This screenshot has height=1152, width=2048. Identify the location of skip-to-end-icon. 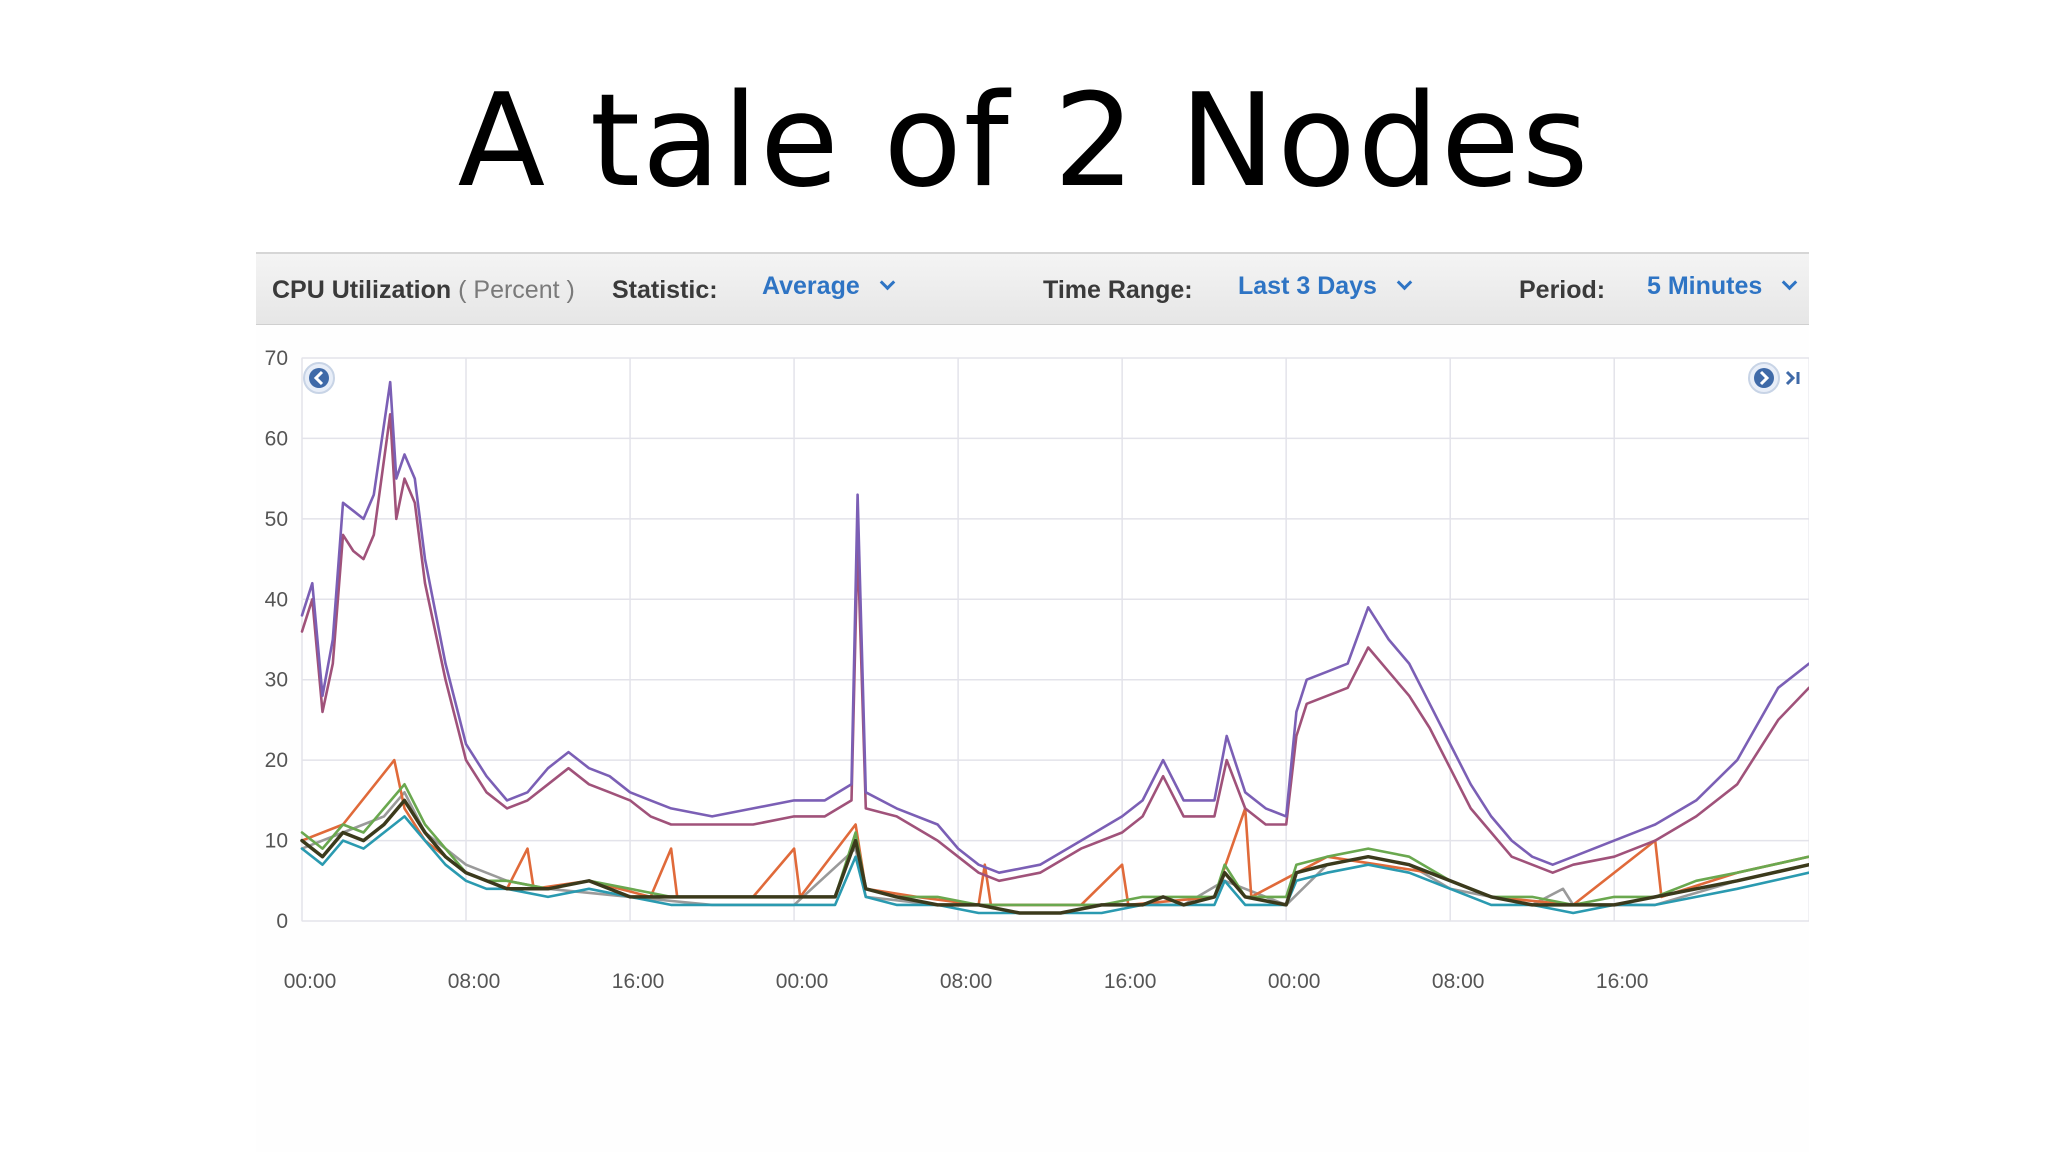
(1790, 378).